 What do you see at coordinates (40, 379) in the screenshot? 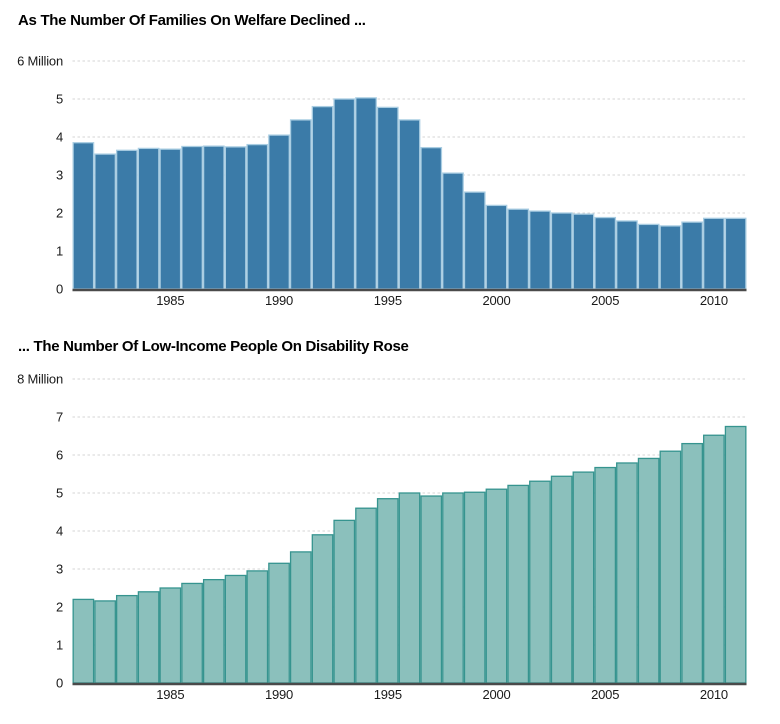
I see `y-tick-label-8: 8 Million` at bounding box center [40, 379].